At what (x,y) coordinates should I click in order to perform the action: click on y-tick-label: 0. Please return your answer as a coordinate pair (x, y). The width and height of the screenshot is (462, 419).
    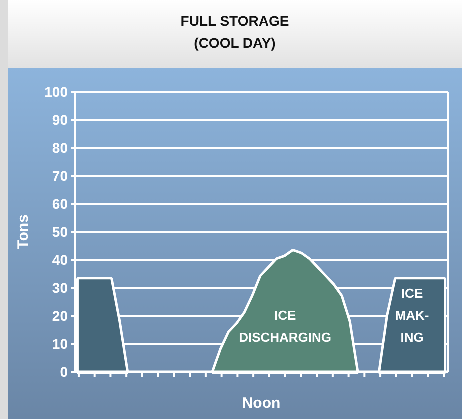
    Looking at the image, I should click on (64, 372).